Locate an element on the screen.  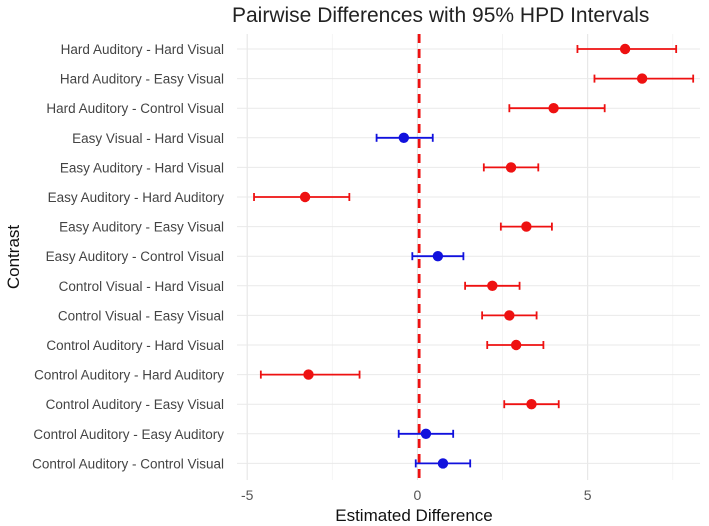
contrast-label: Easy Auditory - Hard Auditory is located at coordinates (136, 197).